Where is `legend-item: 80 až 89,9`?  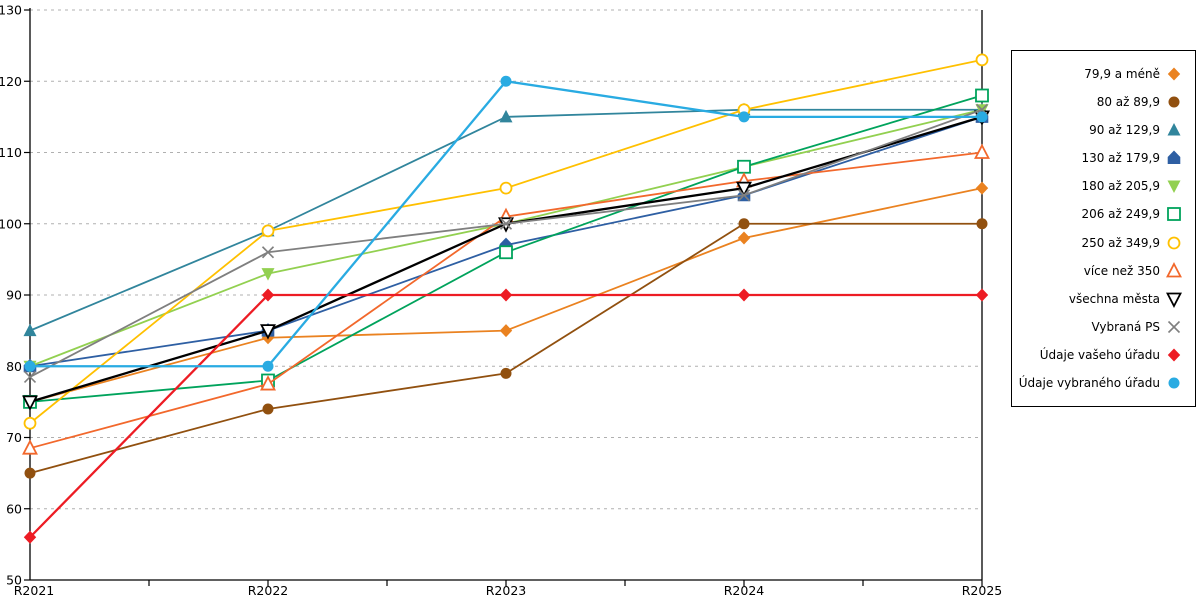
legend-item: 80 až 89,9 is located at coordinates (1100, 102).